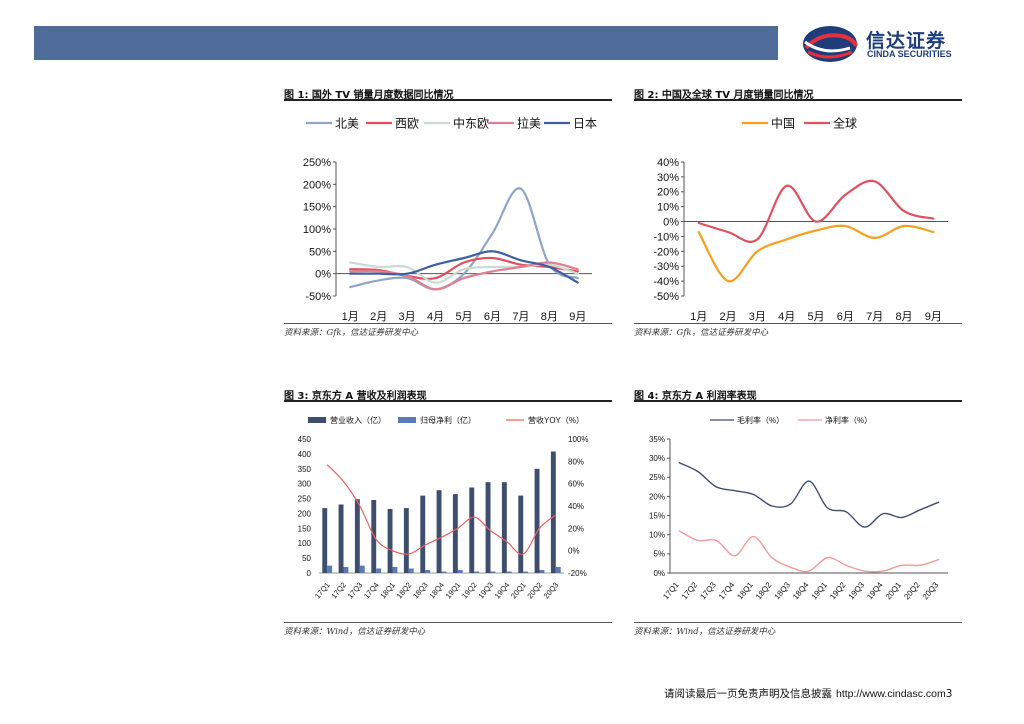 The width and height of the screenshot is (1024, 724). I want to click on legend-label-2: 净利率（%）, so click(848, 420).